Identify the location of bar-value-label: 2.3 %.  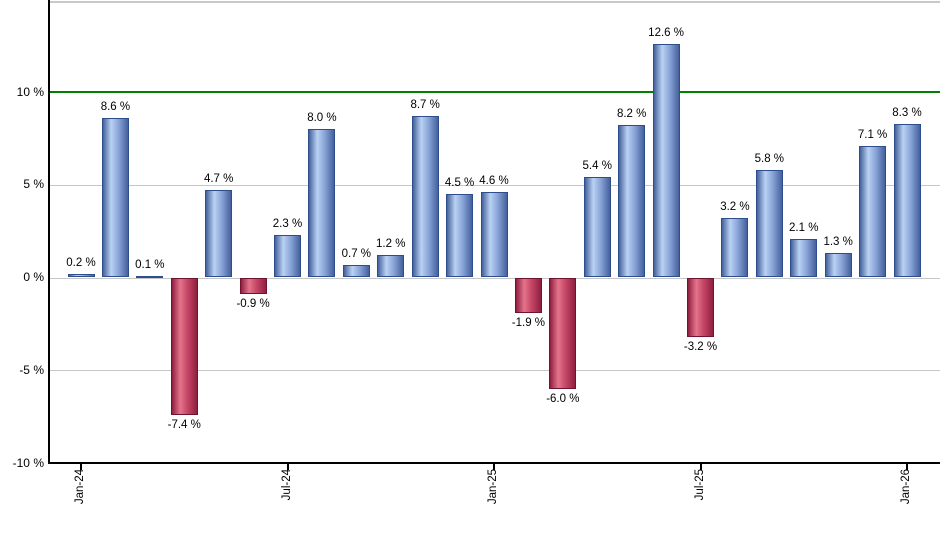
(287, 223).